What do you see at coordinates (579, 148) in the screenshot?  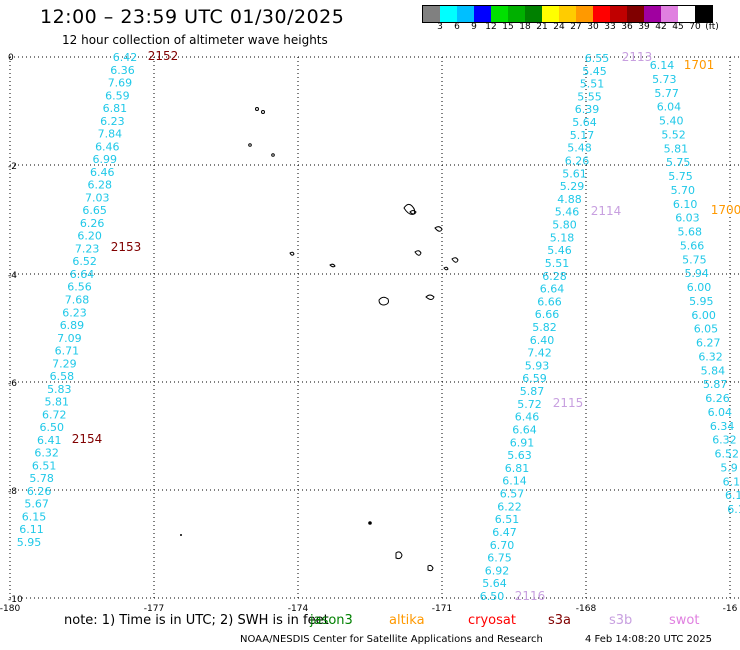 I see `track-b-value: 5.48` at bounding box center [579, 148].